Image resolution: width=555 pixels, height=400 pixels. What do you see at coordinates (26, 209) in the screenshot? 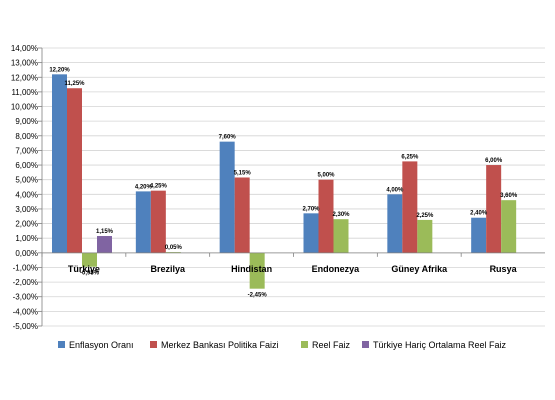
I see `y-tick-label: 3,00%` at bounding box center [26, 209].